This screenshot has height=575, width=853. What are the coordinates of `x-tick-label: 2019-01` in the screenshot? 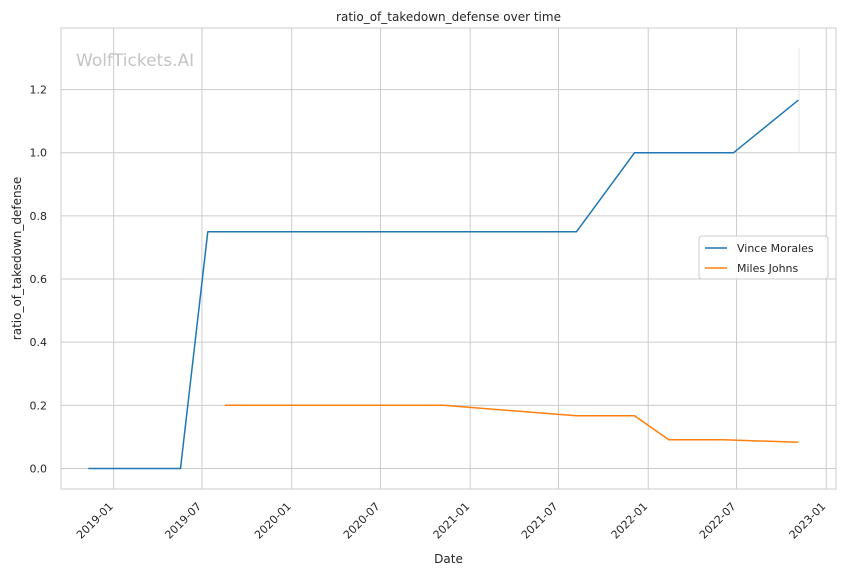 It's located at (95, 521).